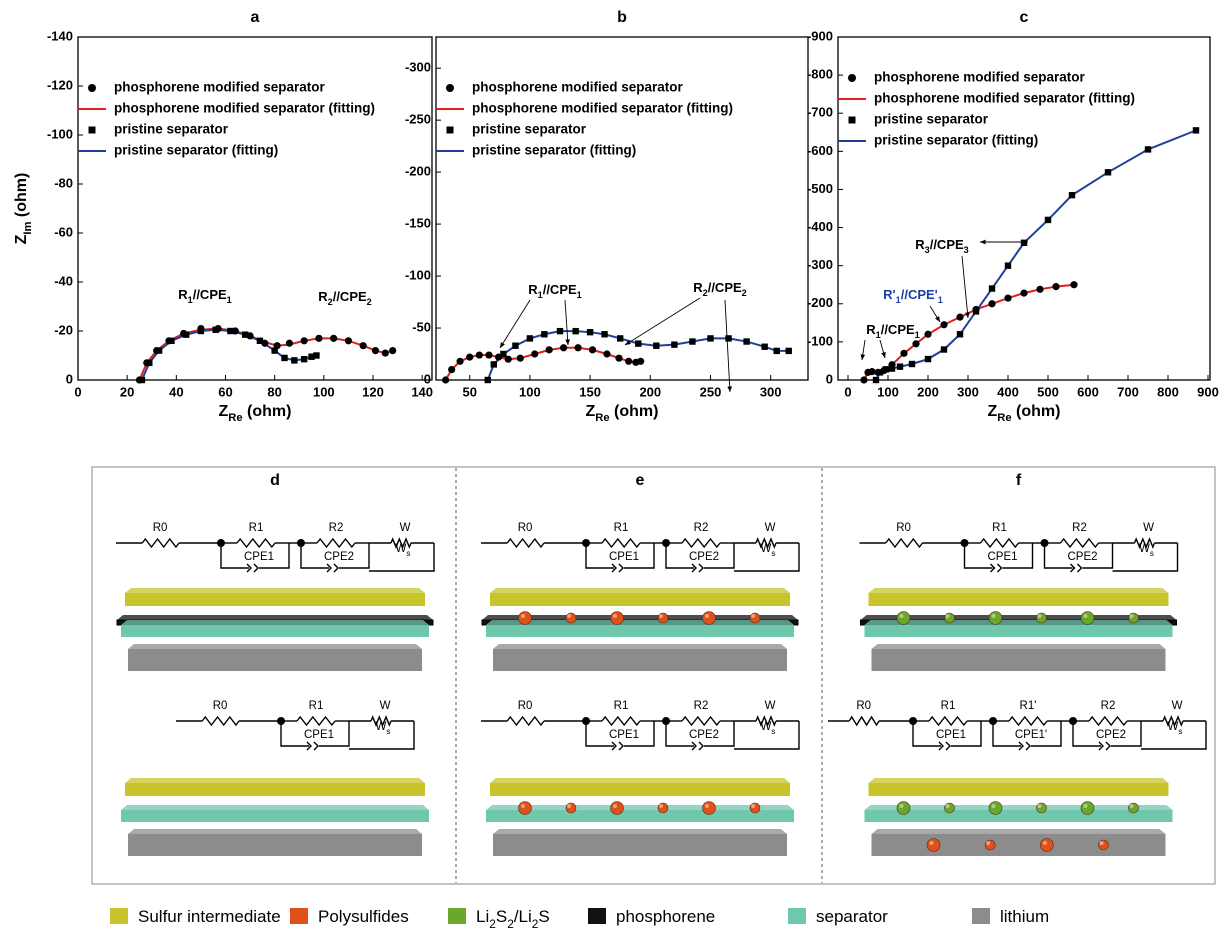 Image resolution: width=1225 pixels, height=932 pixels. I want to click on y-tick-label: -40, so click(63, 280).